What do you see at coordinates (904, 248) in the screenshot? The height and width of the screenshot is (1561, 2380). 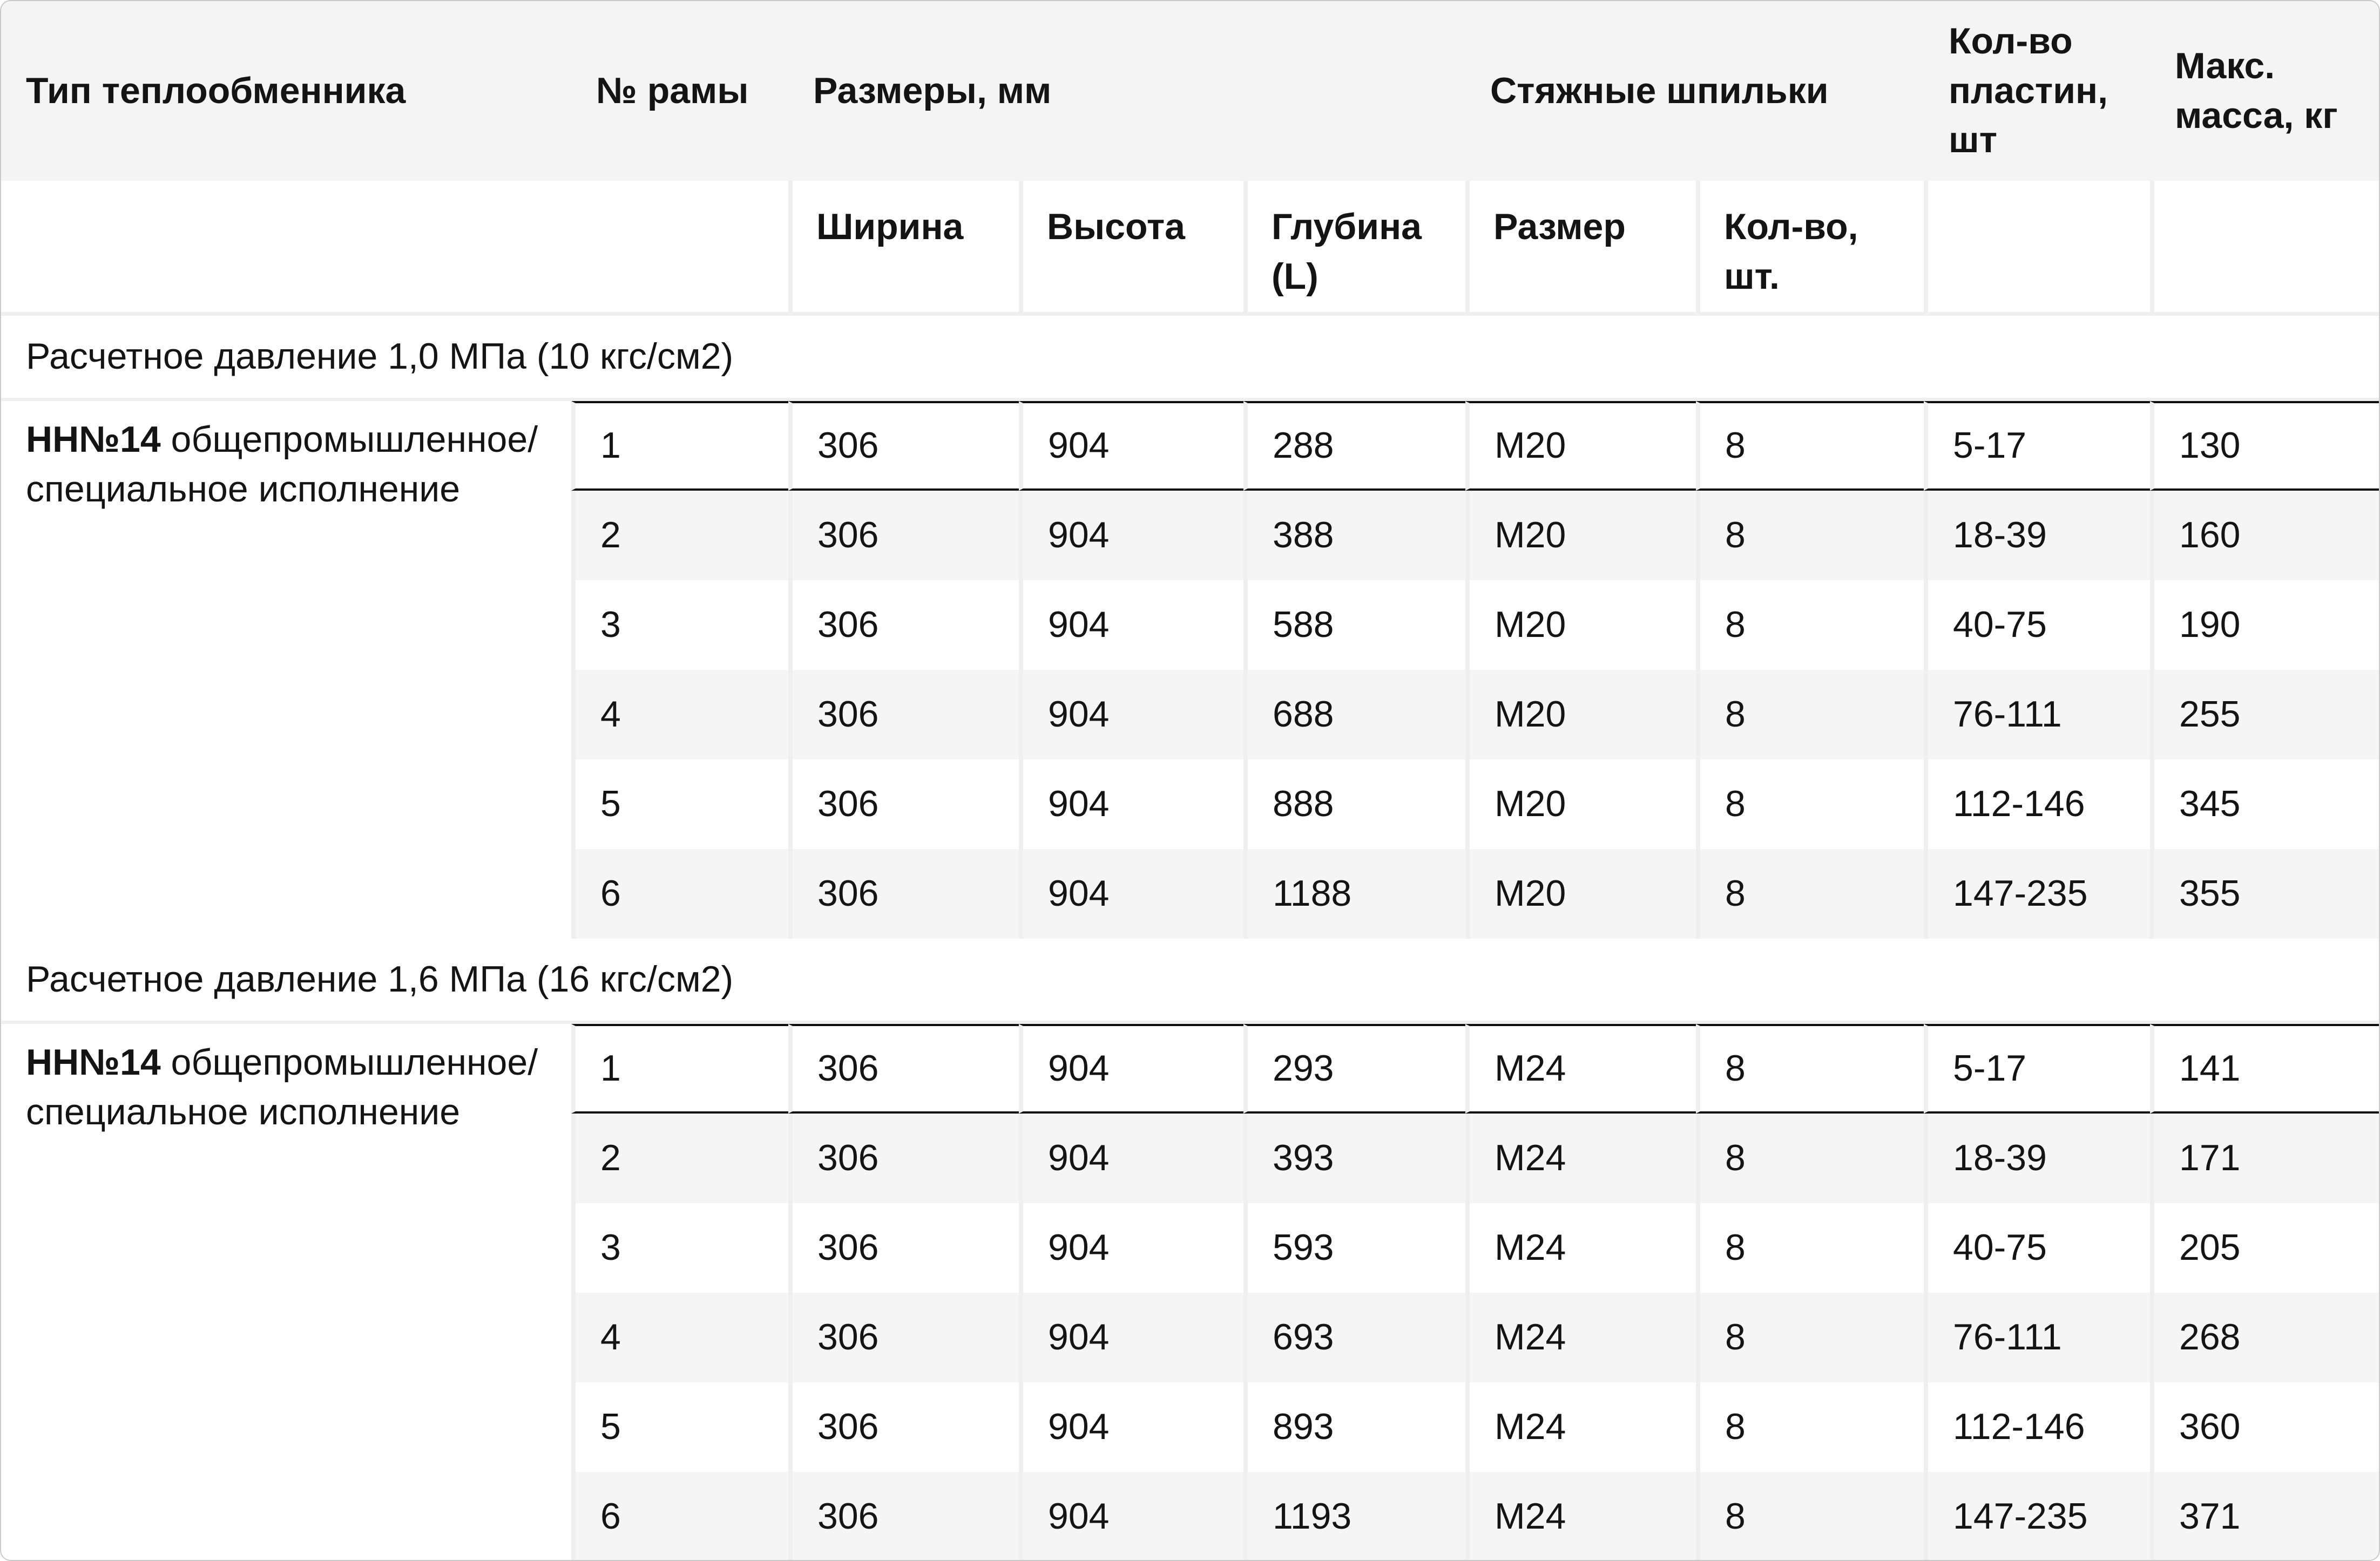 I see `subheader-width: Ширина` at bounding box center [904, 248].